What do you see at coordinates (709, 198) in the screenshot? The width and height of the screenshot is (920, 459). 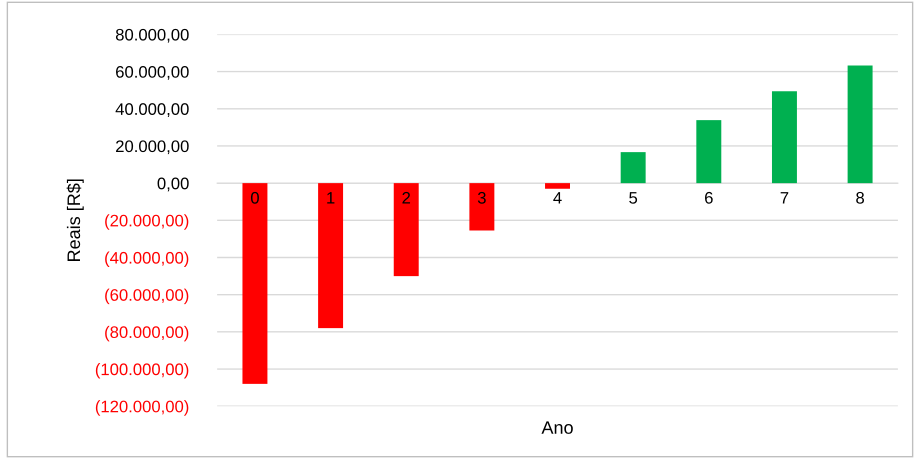 I see `x-tick-label: 6` at bounding box center [709, 198].